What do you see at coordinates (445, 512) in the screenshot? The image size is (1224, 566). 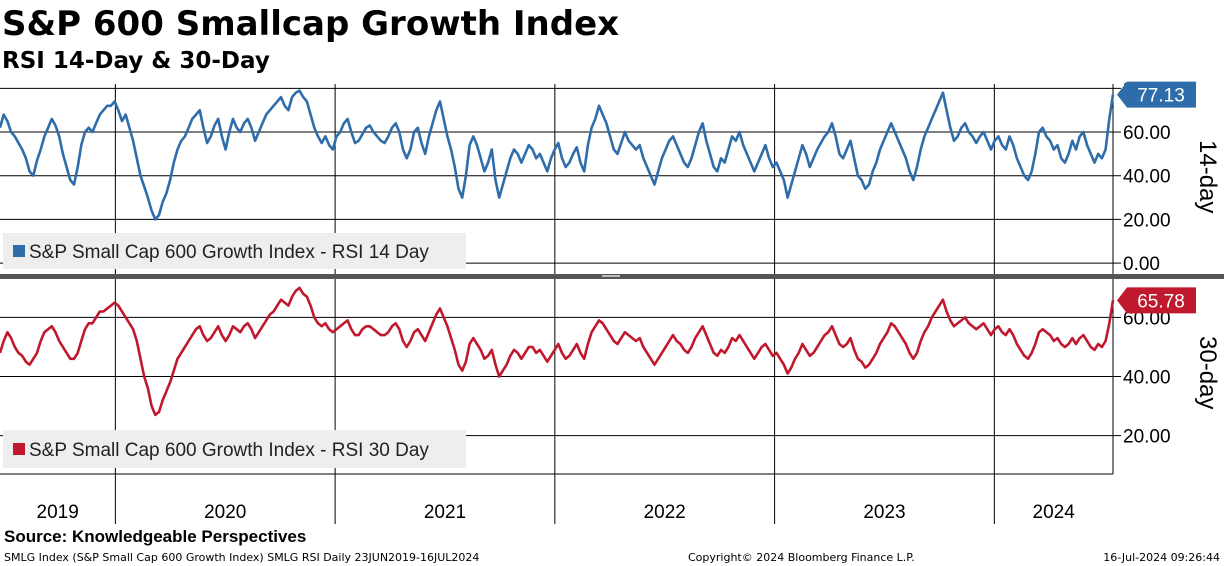 I see `x-axis-year-label: 2021` at bounding box center [445, 512].